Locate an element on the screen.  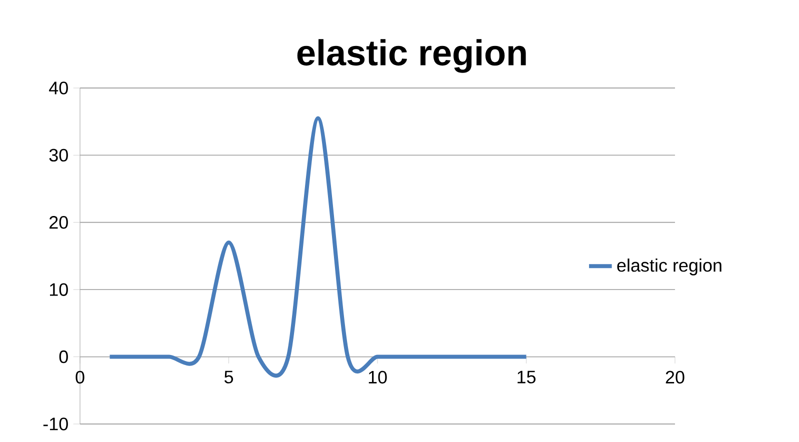
y-tick-label: 30 is located at coordinates (58, 155).